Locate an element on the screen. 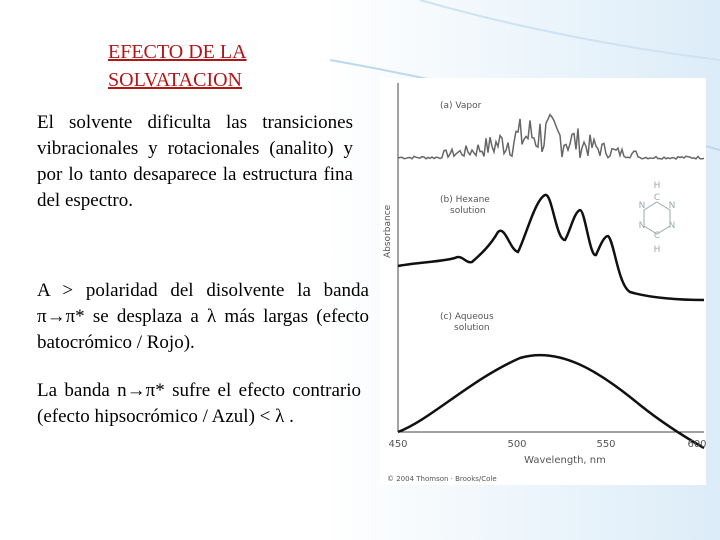 This screenshot has width=720, height=540. title-line: EFECTO DE LA is located at coordinates (177, 52).